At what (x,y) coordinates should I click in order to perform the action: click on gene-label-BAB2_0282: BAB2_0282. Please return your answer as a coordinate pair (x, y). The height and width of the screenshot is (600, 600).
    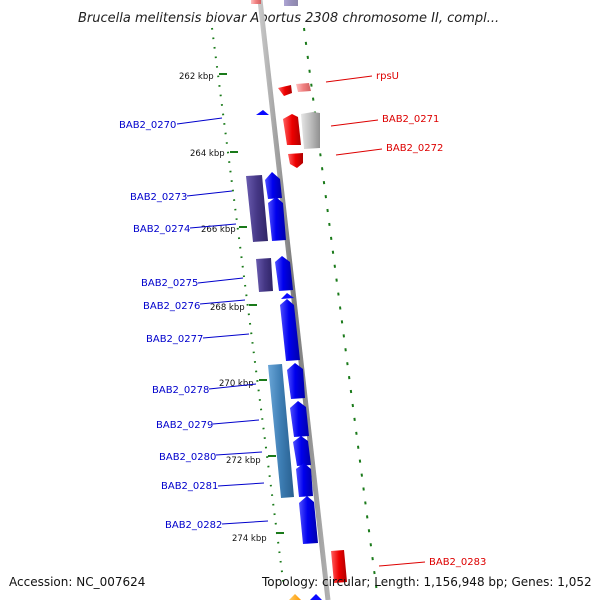
    Looking at the image, I should click on (193, 525).